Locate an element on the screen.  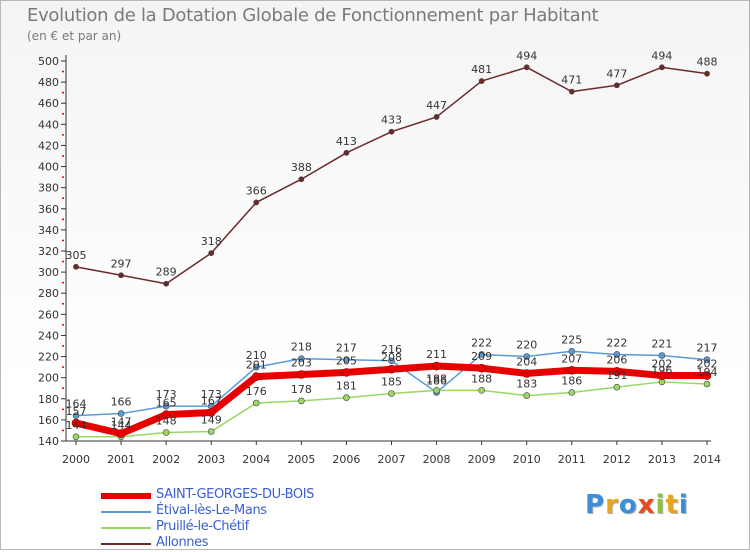
legend-swatch is located at coordinates (126, 496).